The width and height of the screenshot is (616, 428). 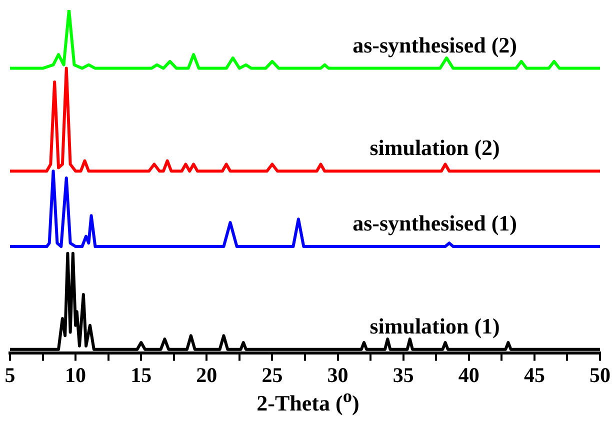 I want to click on x-tick-label: 10, so click(x=75, y=374).